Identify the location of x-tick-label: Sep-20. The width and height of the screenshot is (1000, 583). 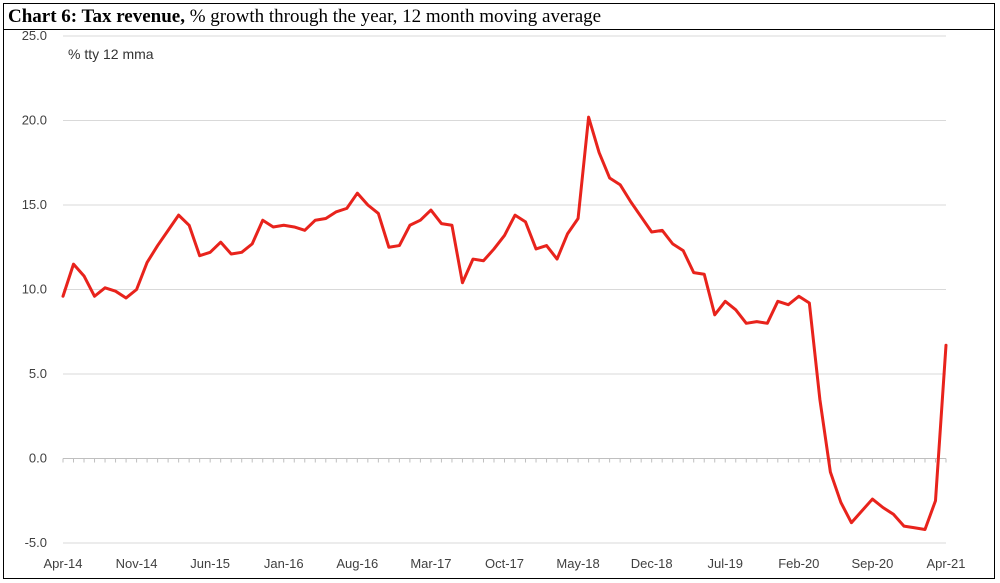
(872, 563).